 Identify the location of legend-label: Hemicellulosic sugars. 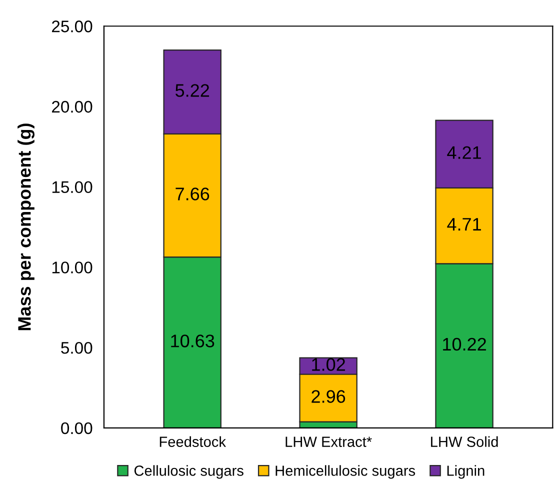
(346, 472).